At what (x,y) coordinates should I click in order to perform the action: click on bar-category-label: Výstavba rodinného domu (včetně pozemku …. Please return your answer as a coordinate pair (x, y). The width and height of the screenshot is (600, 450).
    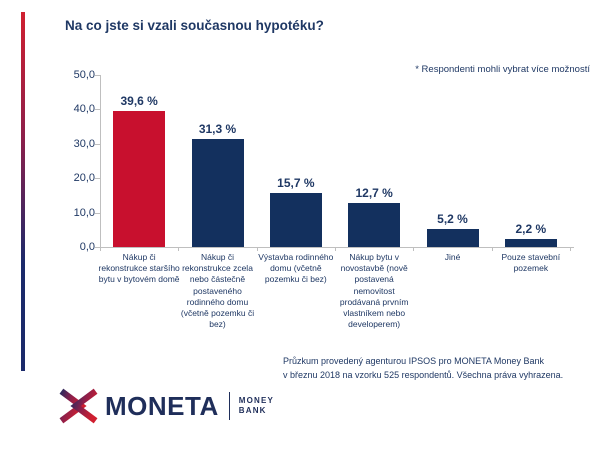
    Looking at the image, I should click on (296, 268).